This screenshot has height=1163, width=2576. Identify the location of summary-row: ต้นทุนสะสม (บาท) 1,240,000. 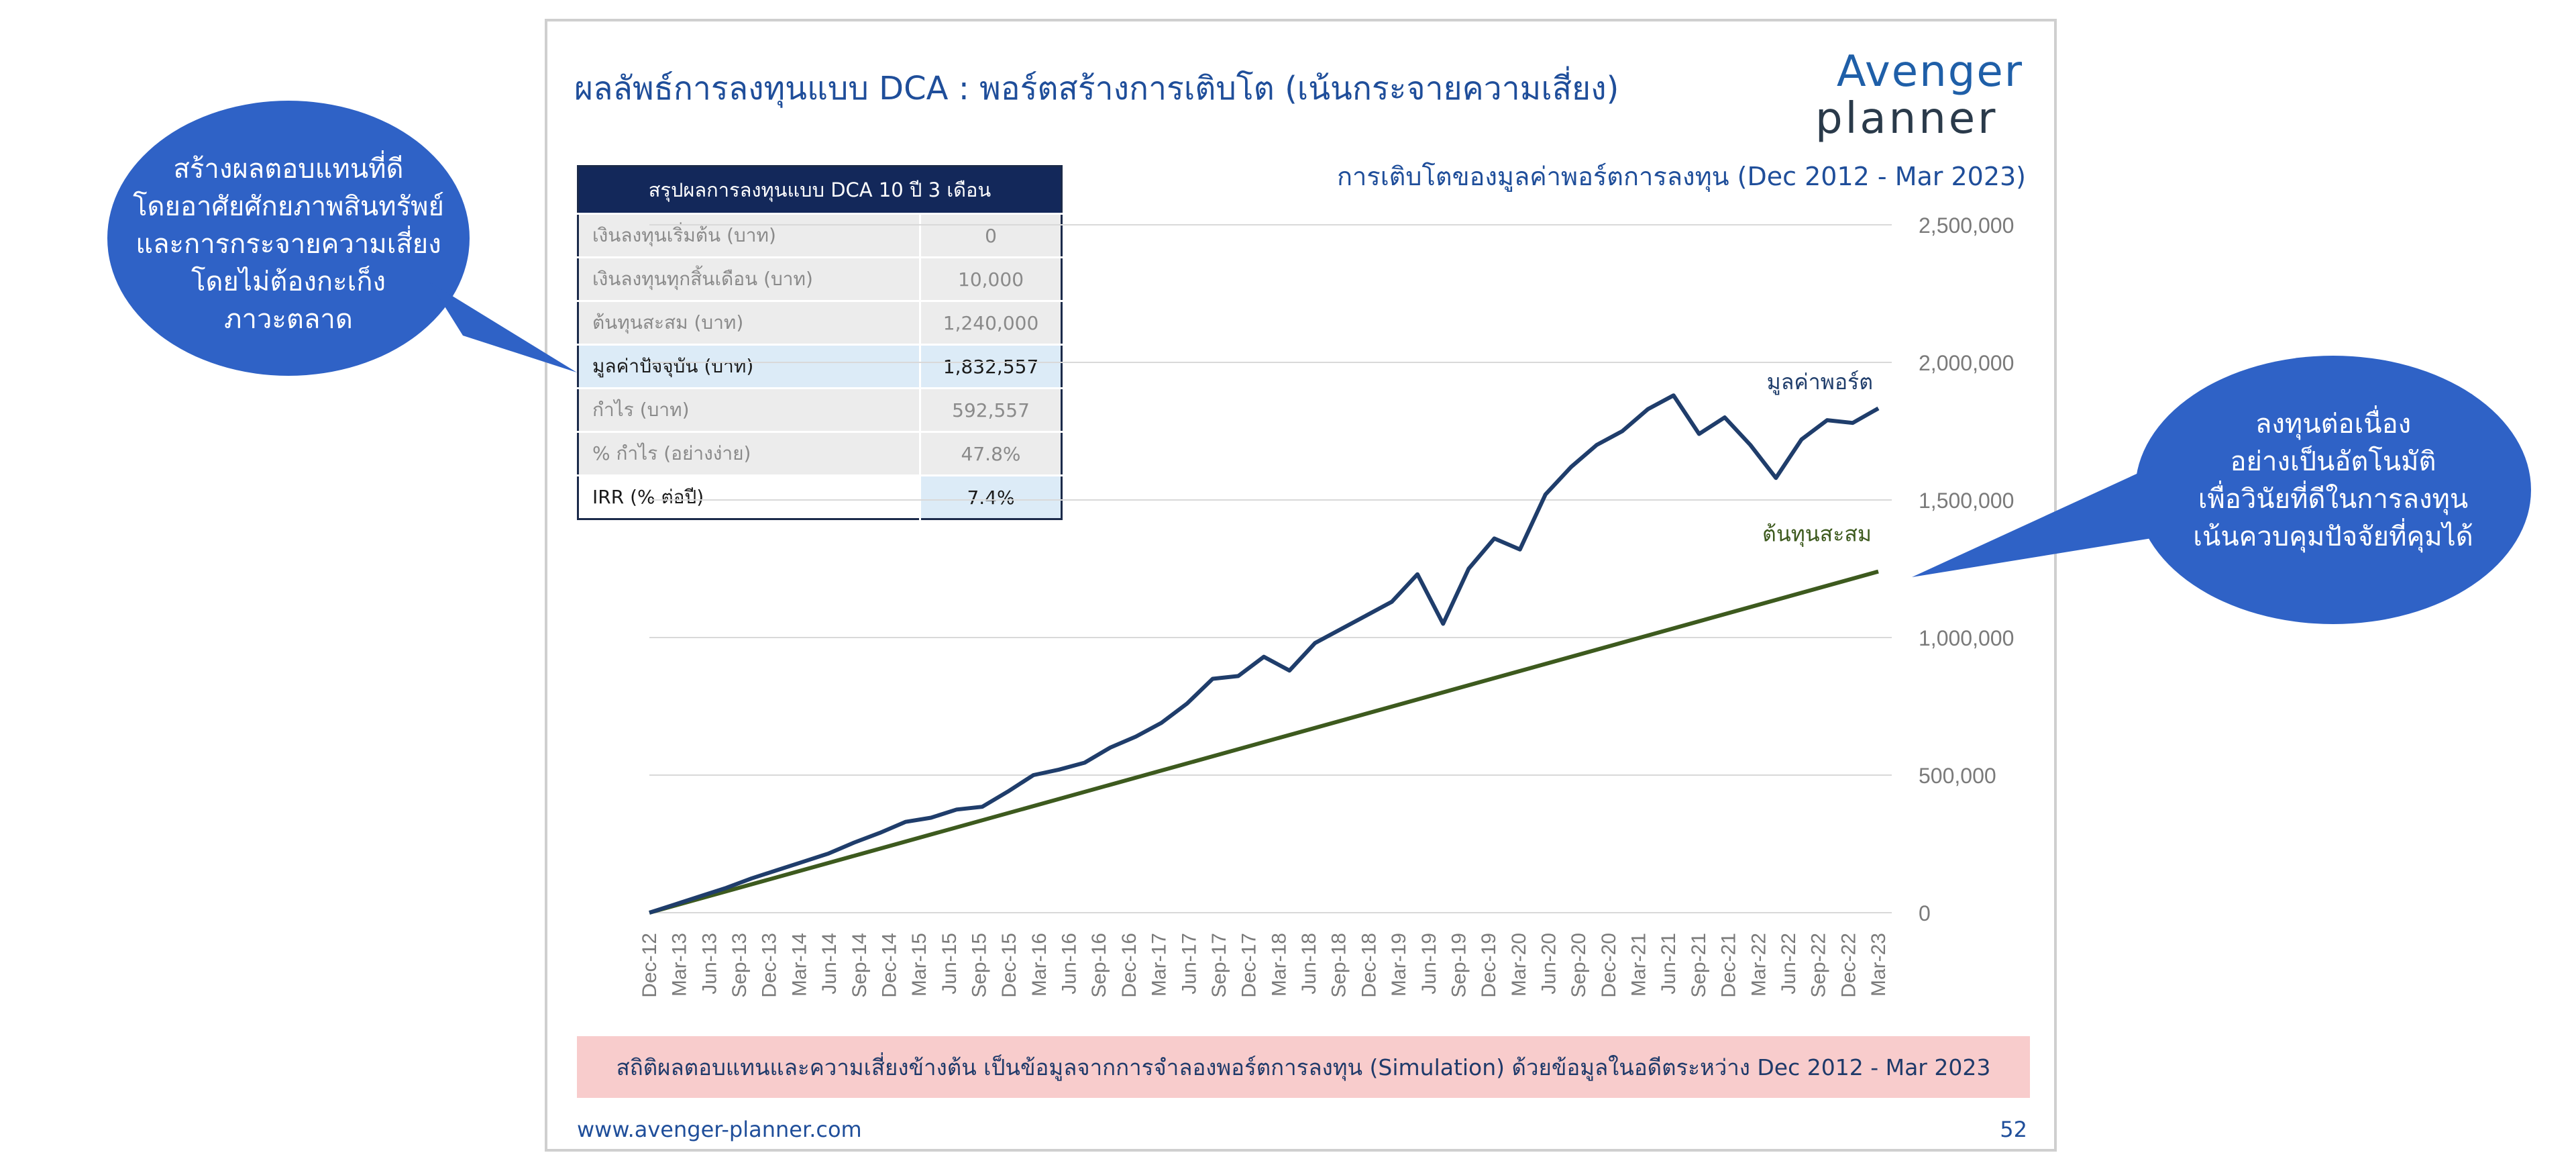
(820, 322).